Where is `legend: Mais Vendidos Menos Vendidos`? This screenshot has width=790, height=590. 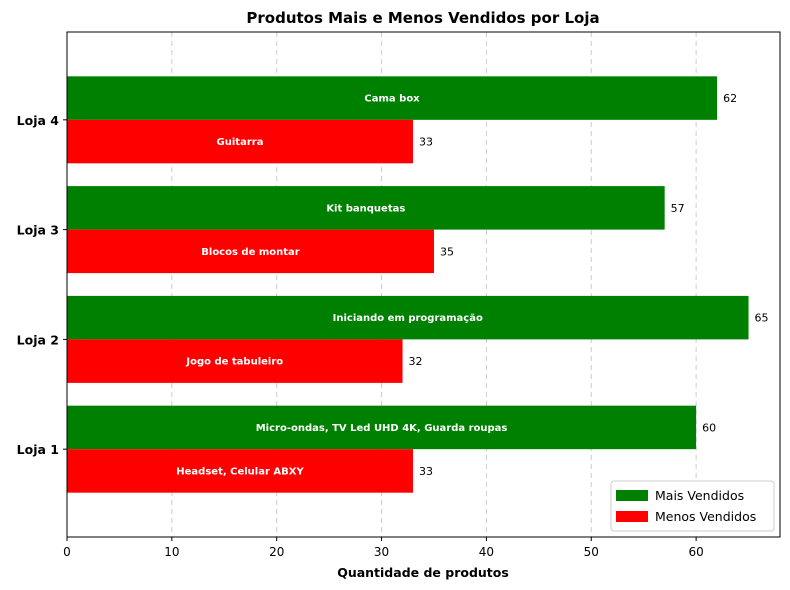
legend: Mais Vendidos Menos Vendidos is located at coordinates (692, 506).